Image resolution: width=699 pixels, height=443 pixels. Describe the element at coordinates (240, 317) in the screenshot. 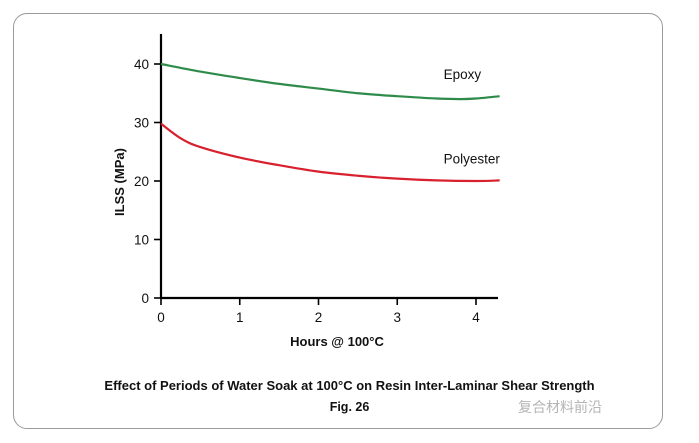

I see `x-tick-label: 1` at that location.